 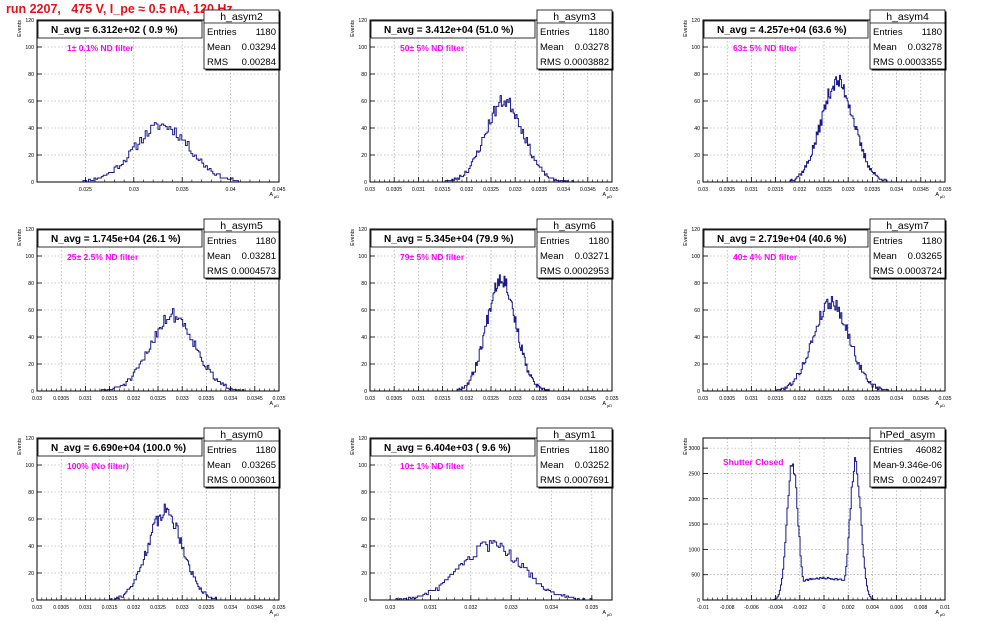 What do you see at coordinates (925, 256) in the screenshot?
I see `stats-value-mean: 0.03265` at bounding box center [925, 256].